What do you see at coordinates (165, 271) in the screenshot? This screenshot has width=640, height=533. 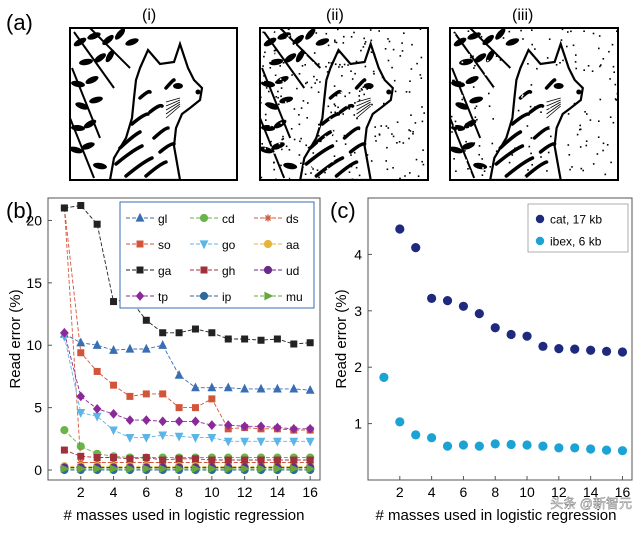 I see `legend-label-ga: ga` at bounding box center [165, 271].